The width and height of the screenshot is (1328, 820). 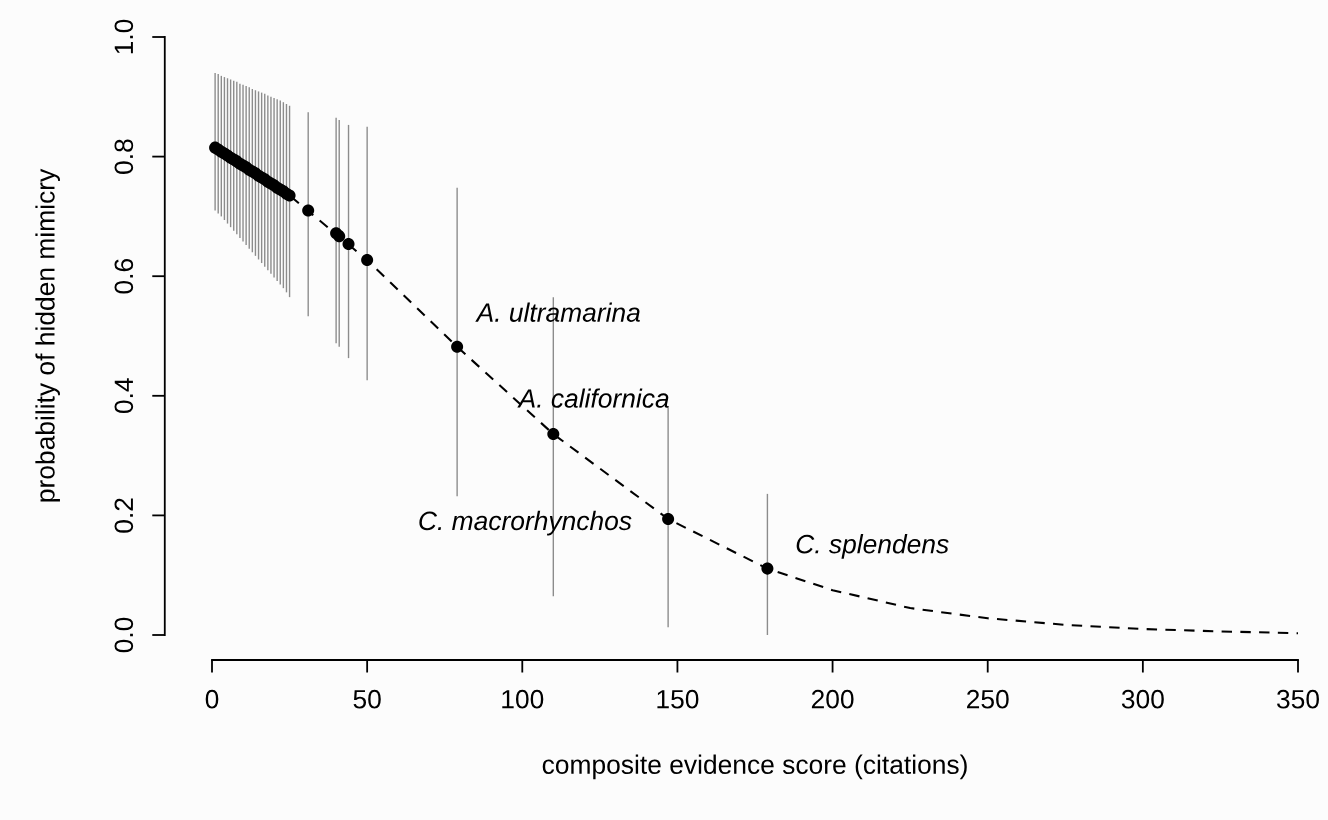 I want to click on y-axis-title: probability of hidden mimicry, so click(x=47, y=335).